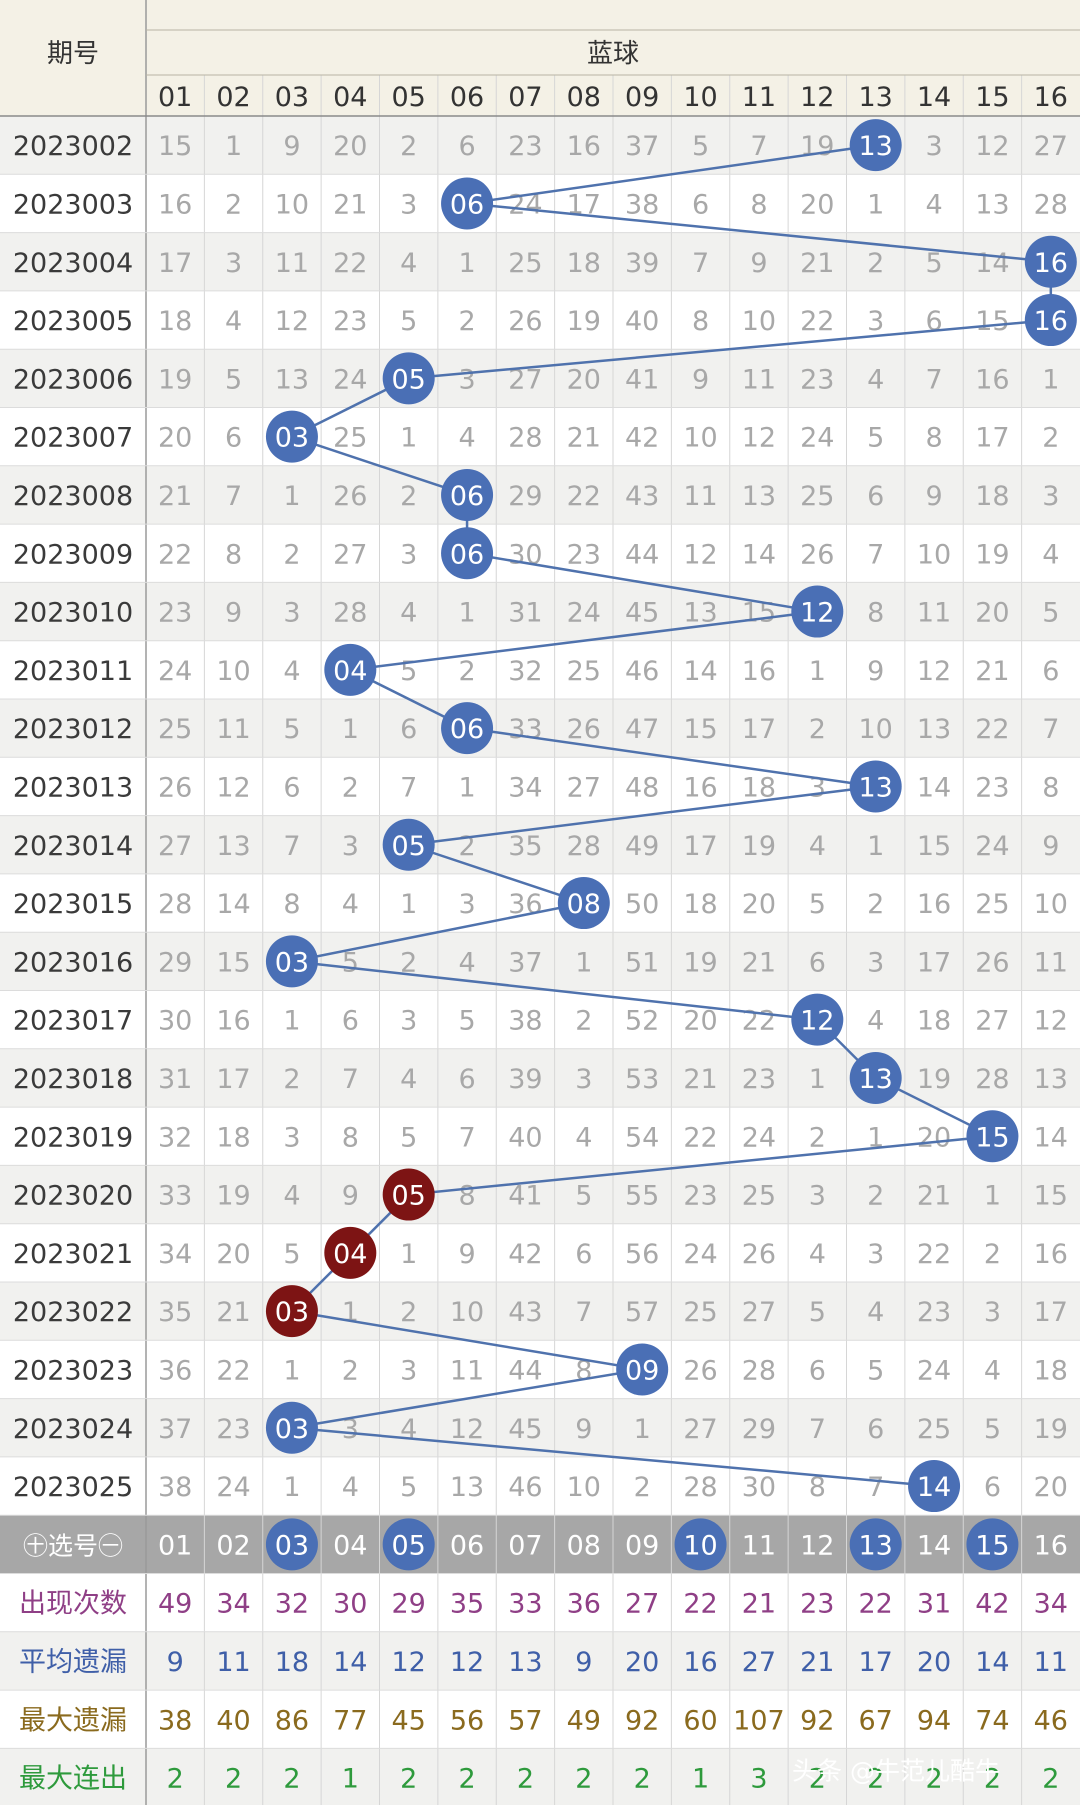 The width and height of the screenshot is (1080, 1805). I want to click on miss-value: 27, so click(700, 1429).